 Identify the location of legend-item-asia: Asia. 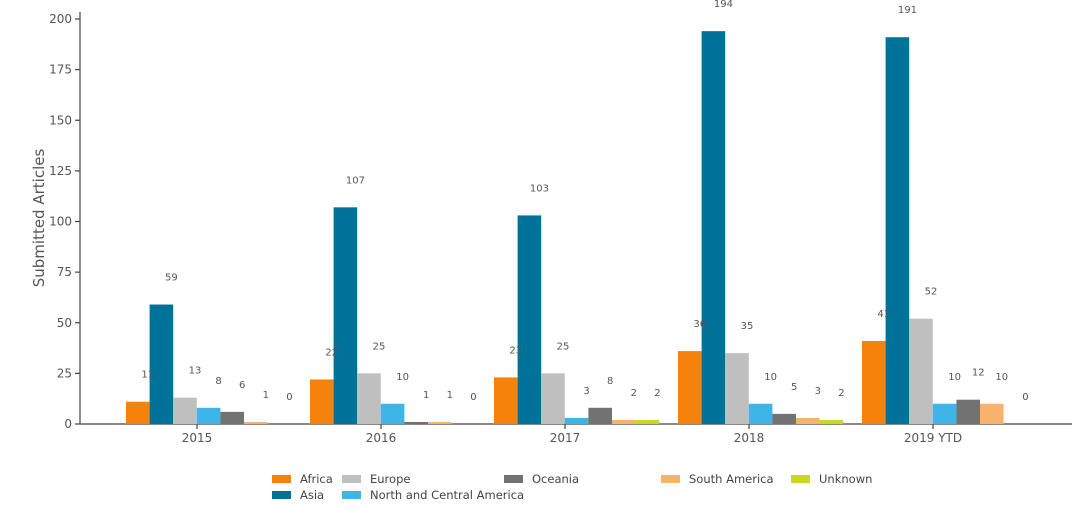
(298, 495).